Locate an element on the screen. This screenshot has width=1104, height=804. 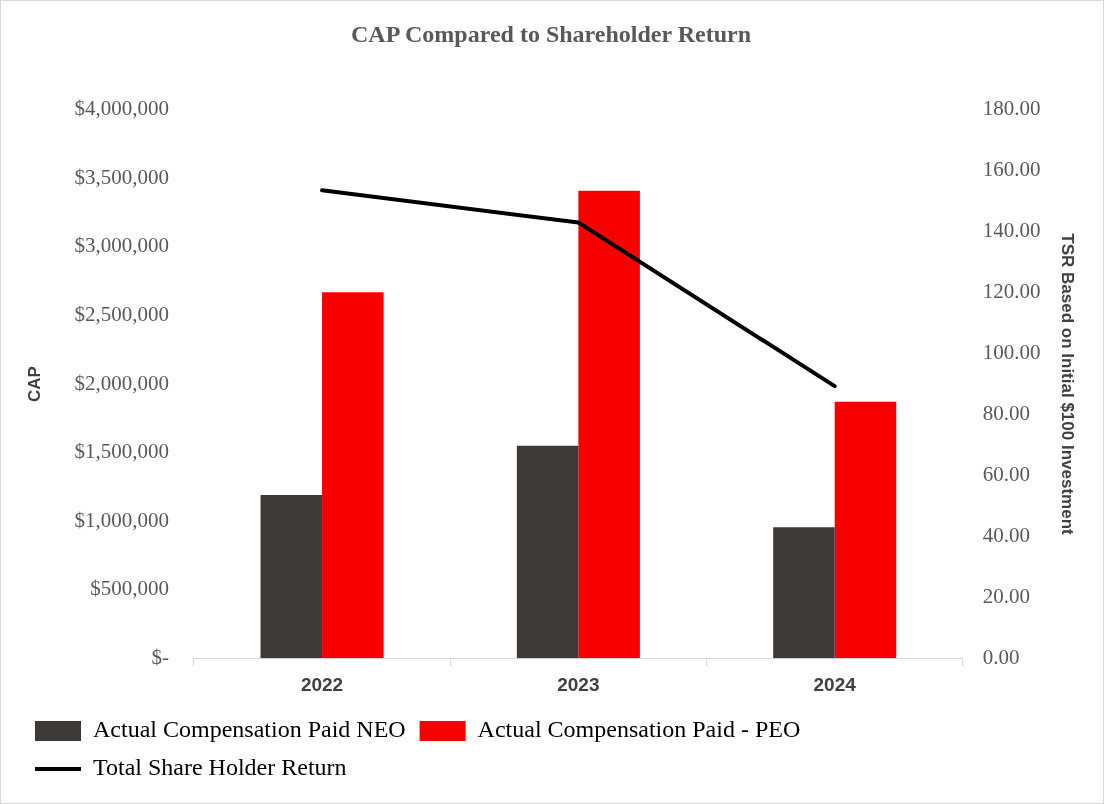
y-tick-label: $4,000,000 is located at coordinates (121, 108).